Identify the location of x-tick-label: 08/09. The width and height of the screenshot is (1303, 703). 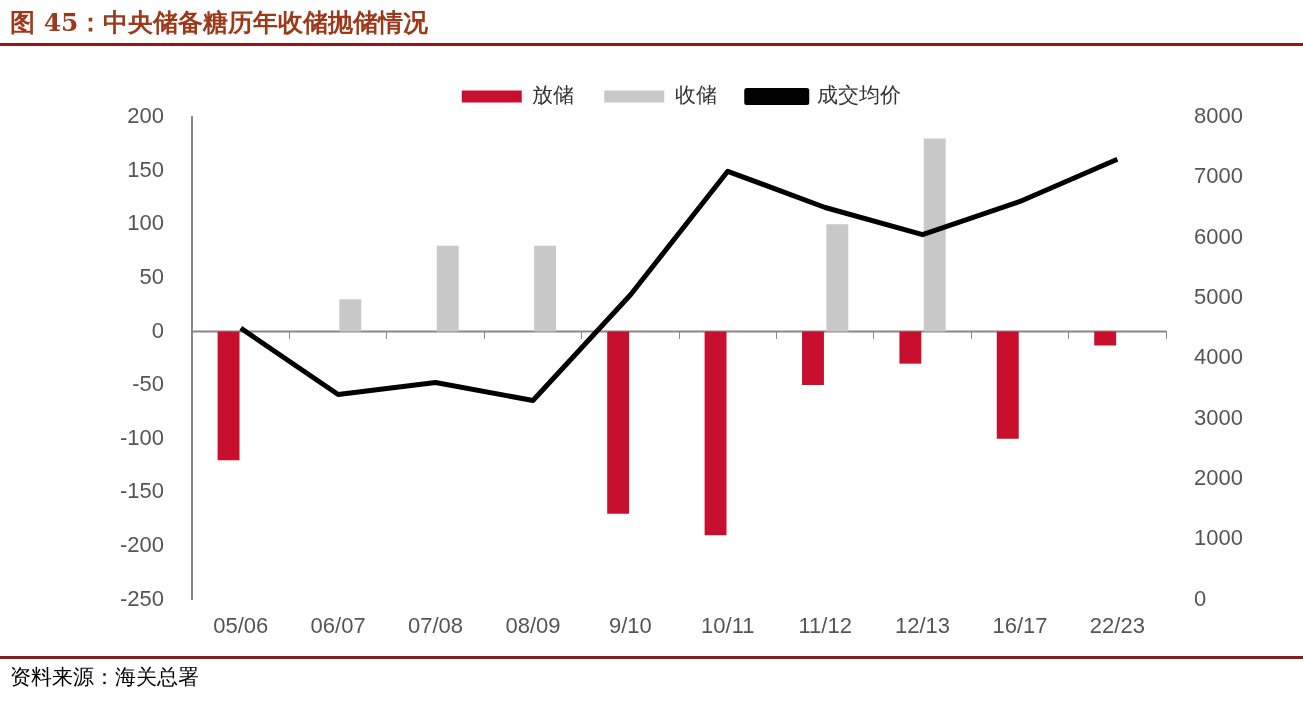
(533, 625).